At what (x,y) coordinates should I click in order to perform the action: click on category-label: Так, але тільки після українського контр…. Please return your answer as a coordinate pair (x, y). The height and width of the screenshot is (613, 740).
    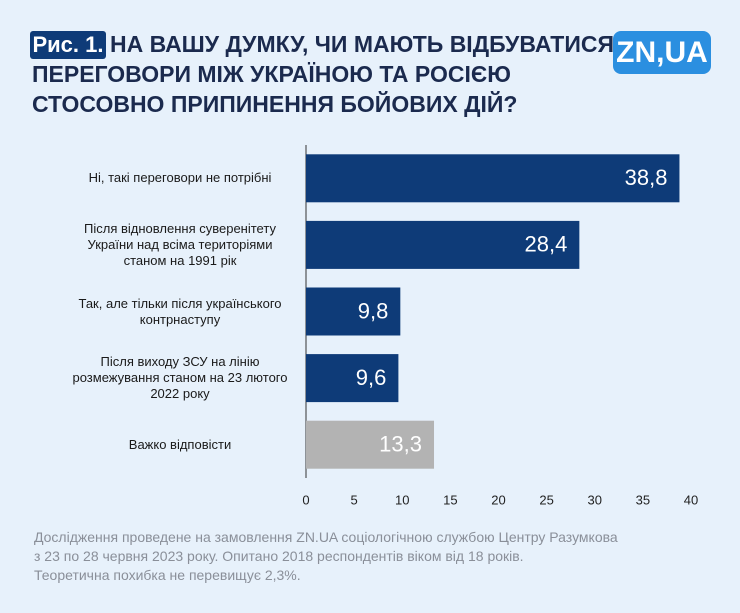
    Looking at the image, I should click on (180, 311).